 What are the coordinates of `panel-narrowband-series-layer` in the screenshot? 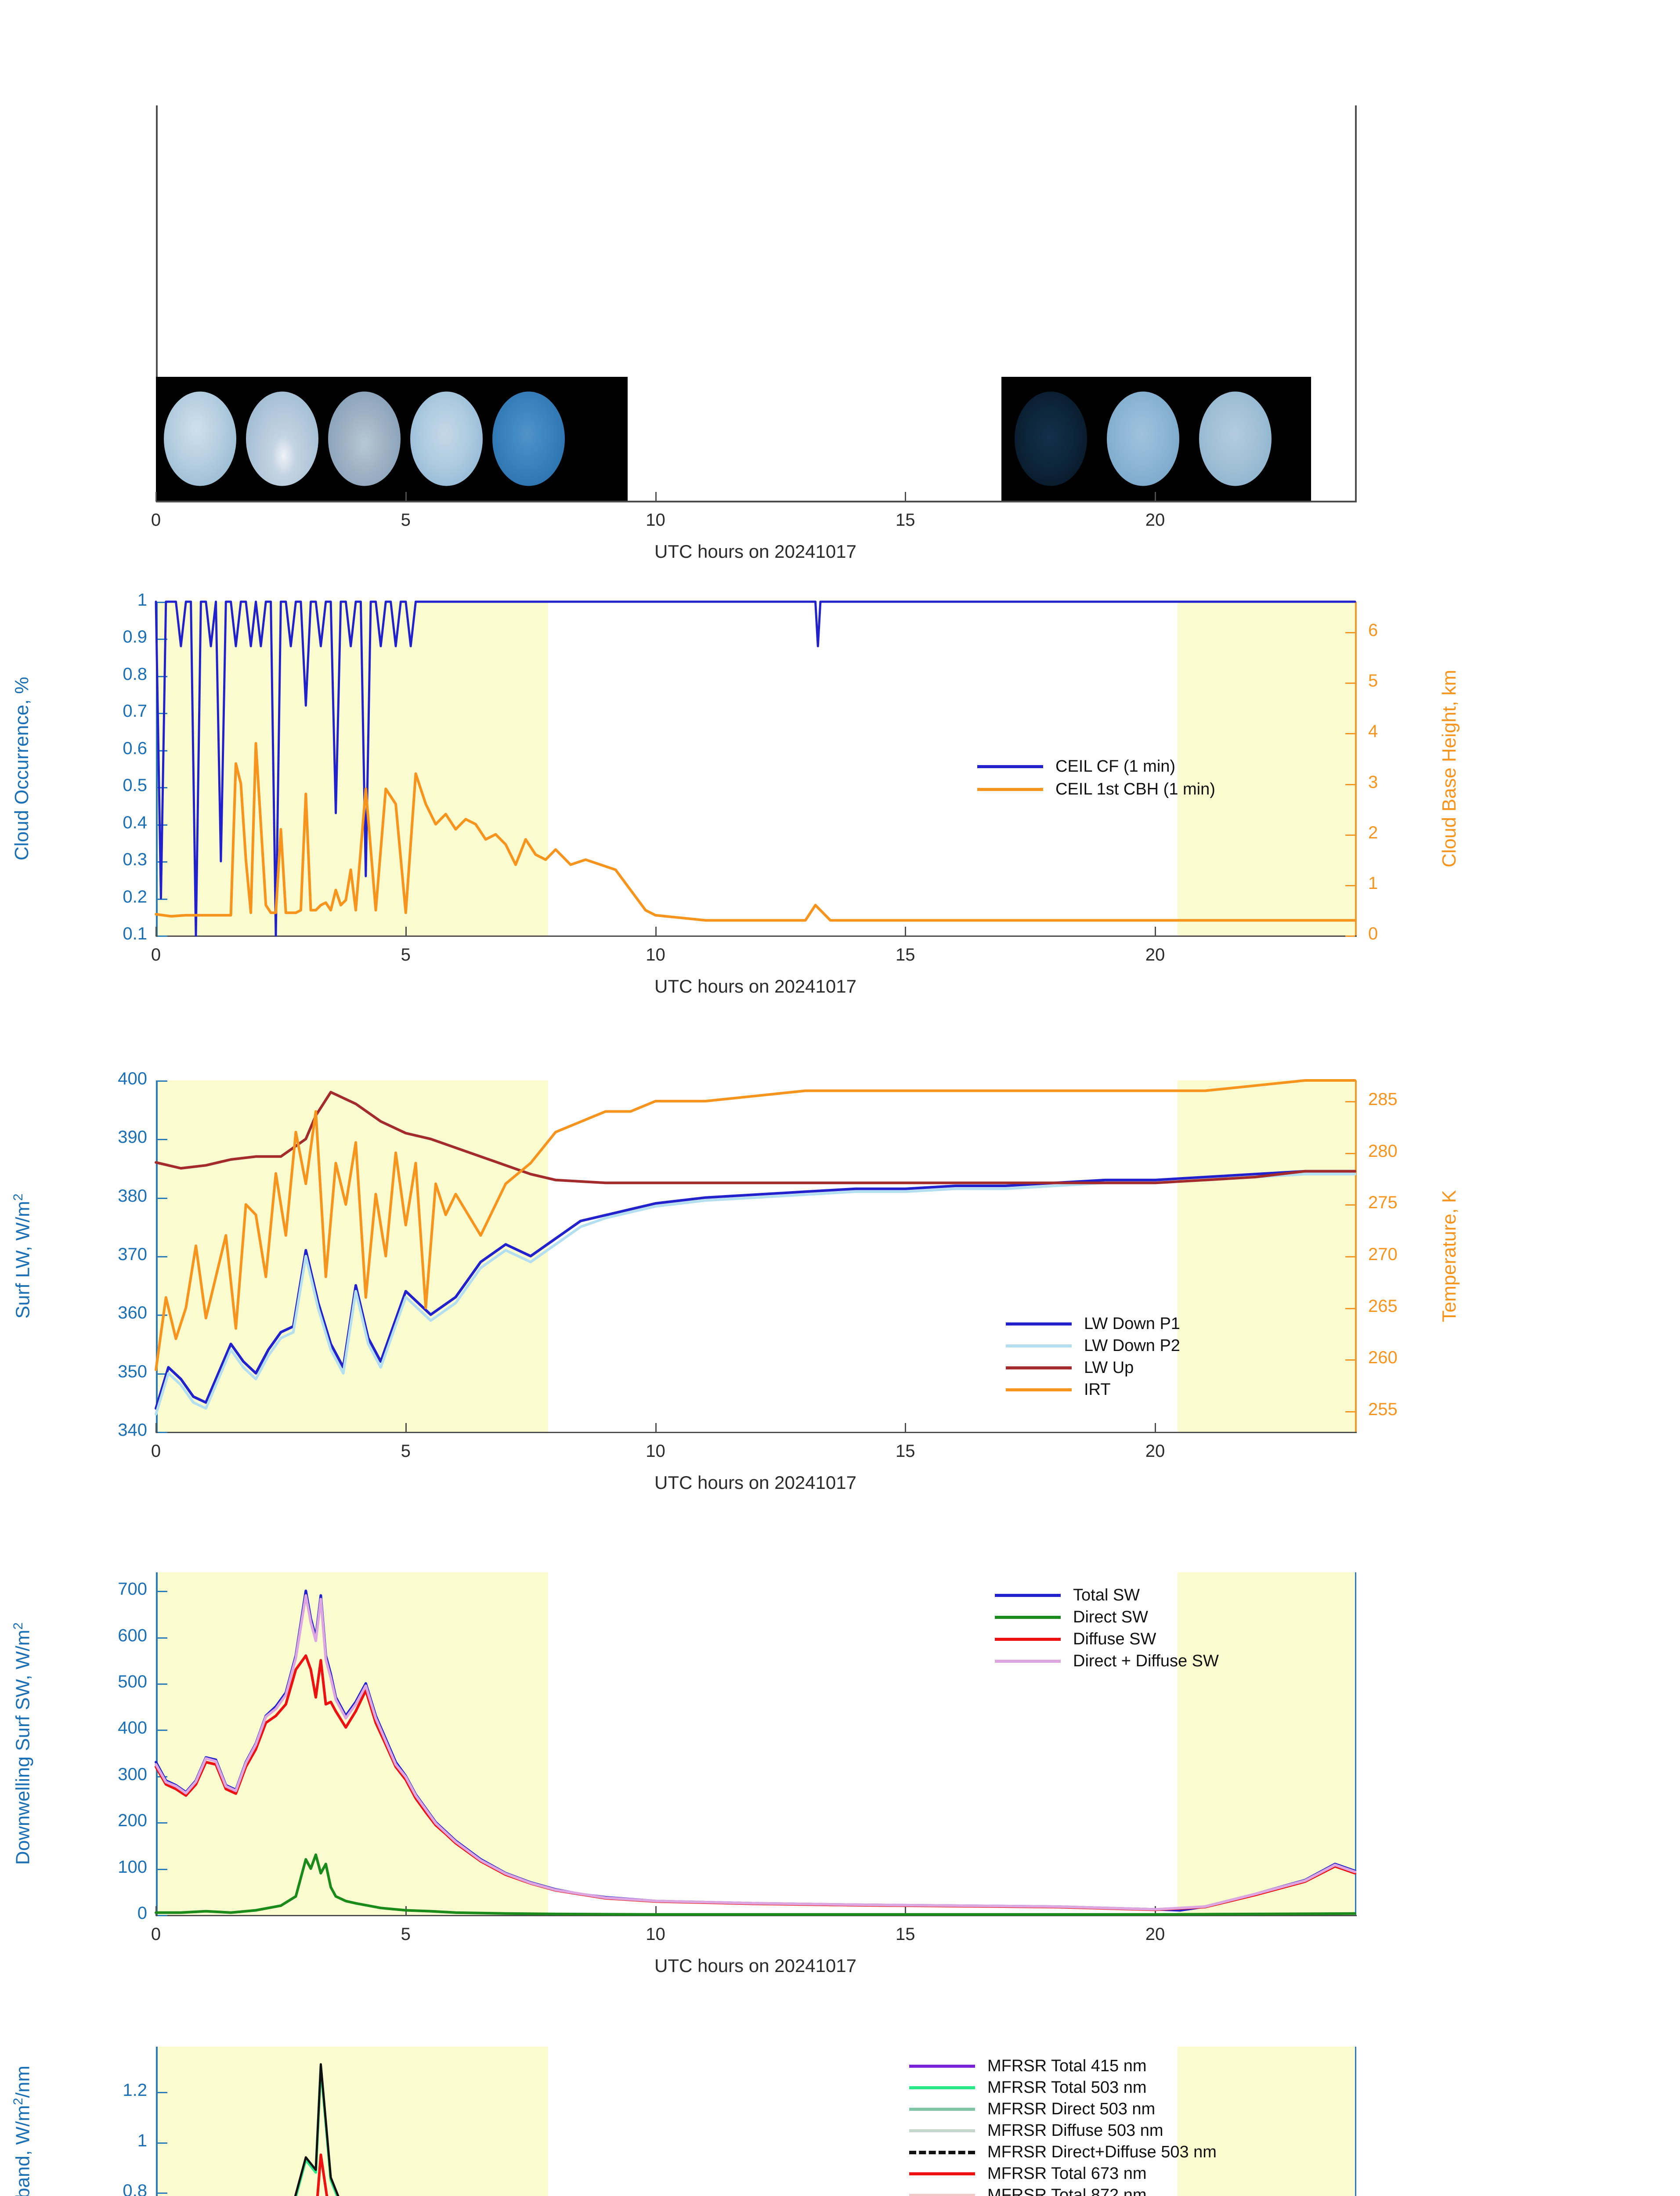 It's located at (317, 2129).